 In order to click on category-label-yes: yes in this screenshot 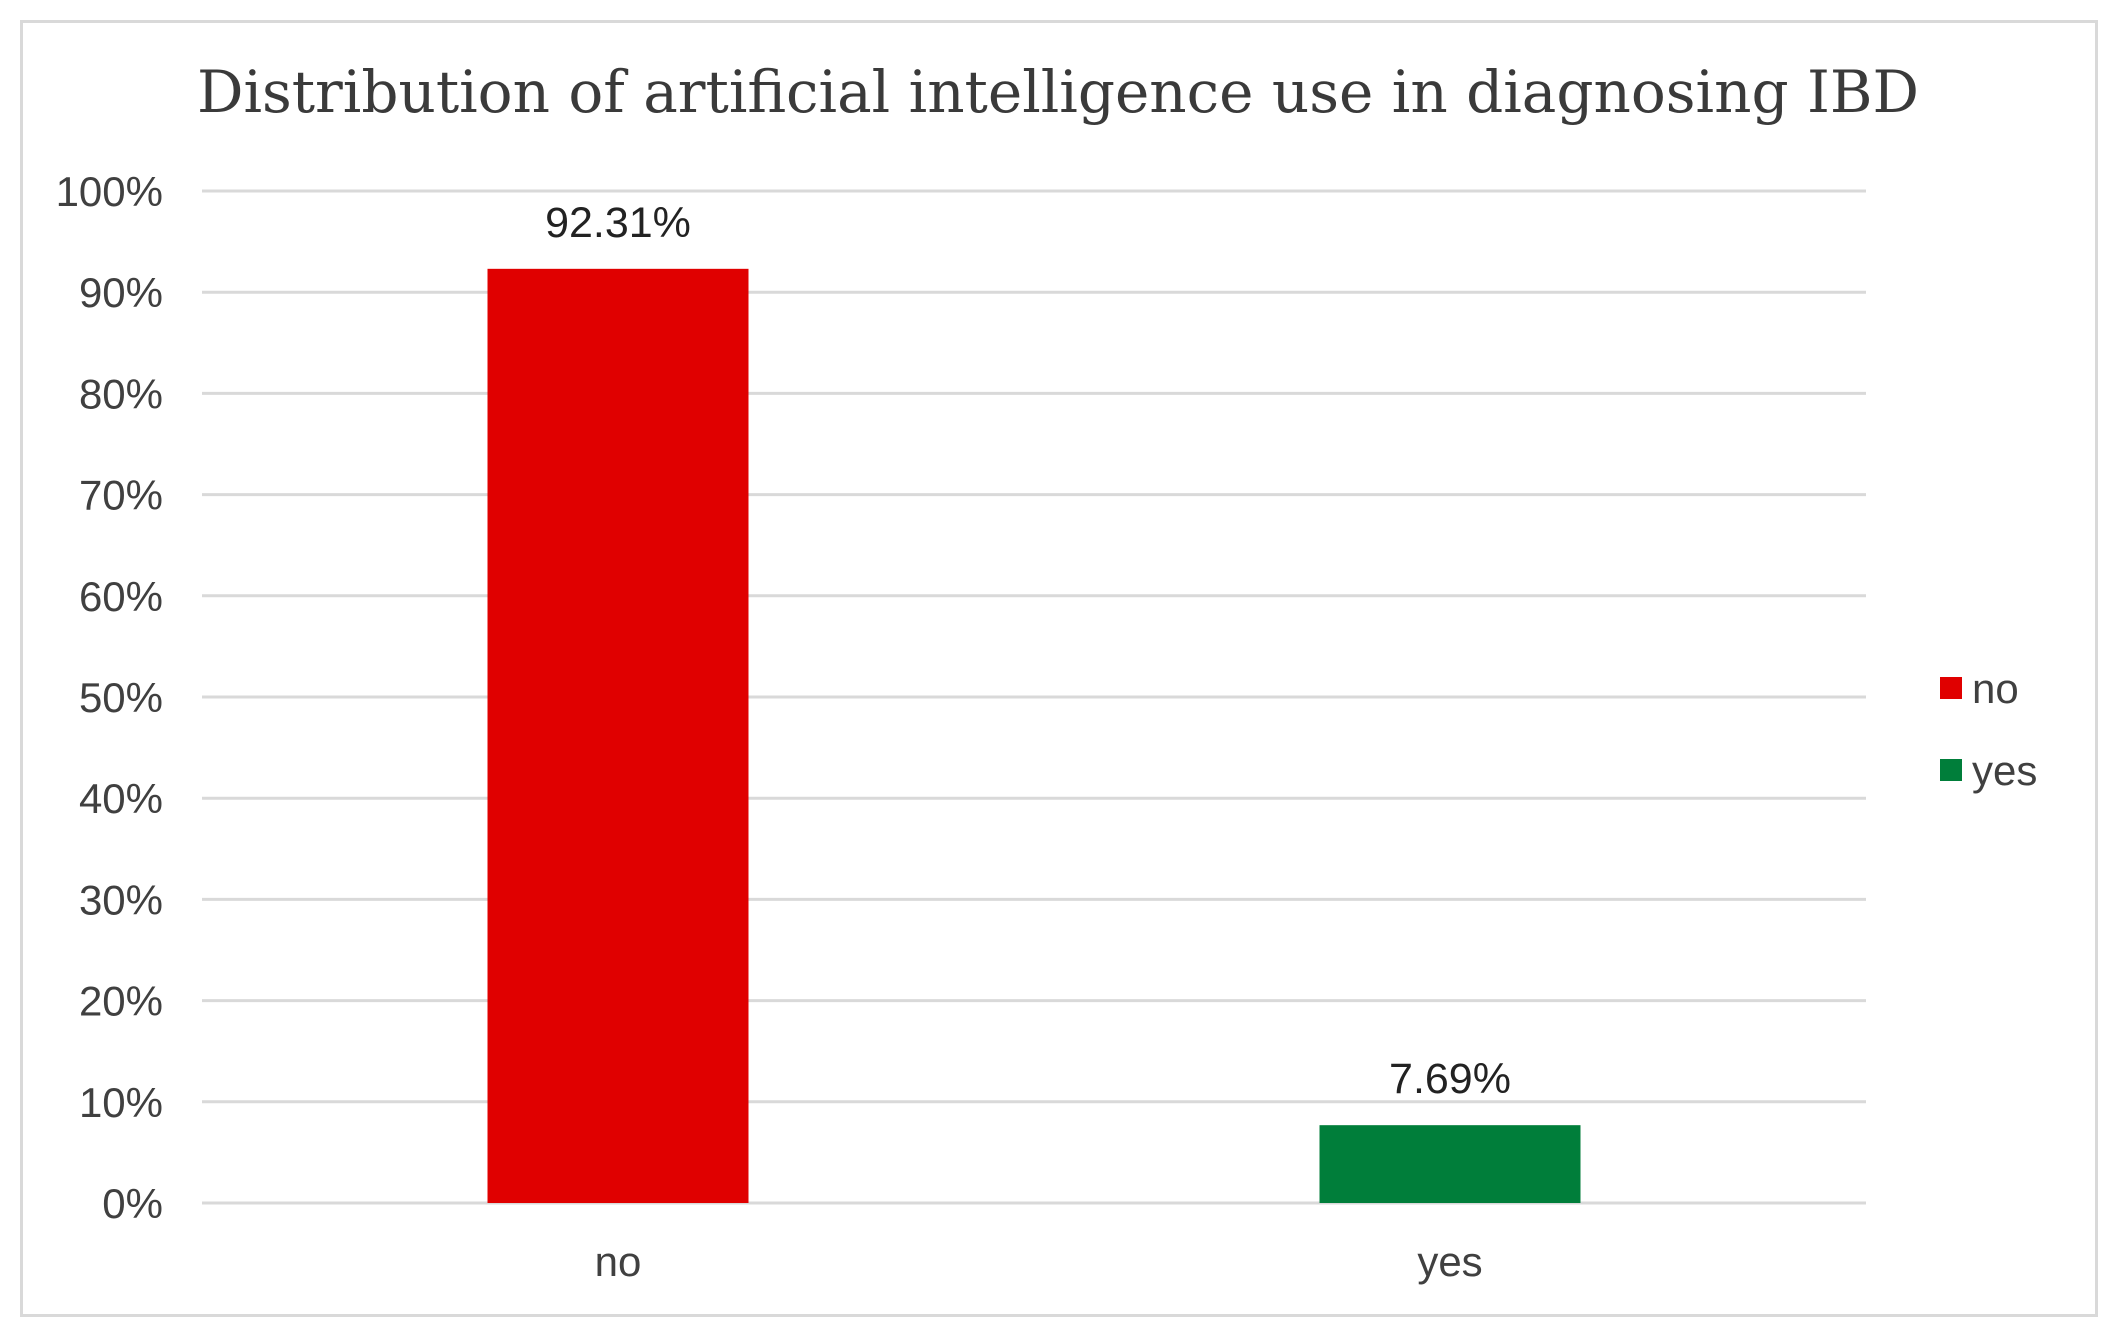, I will do `click(1449, 1261)`.